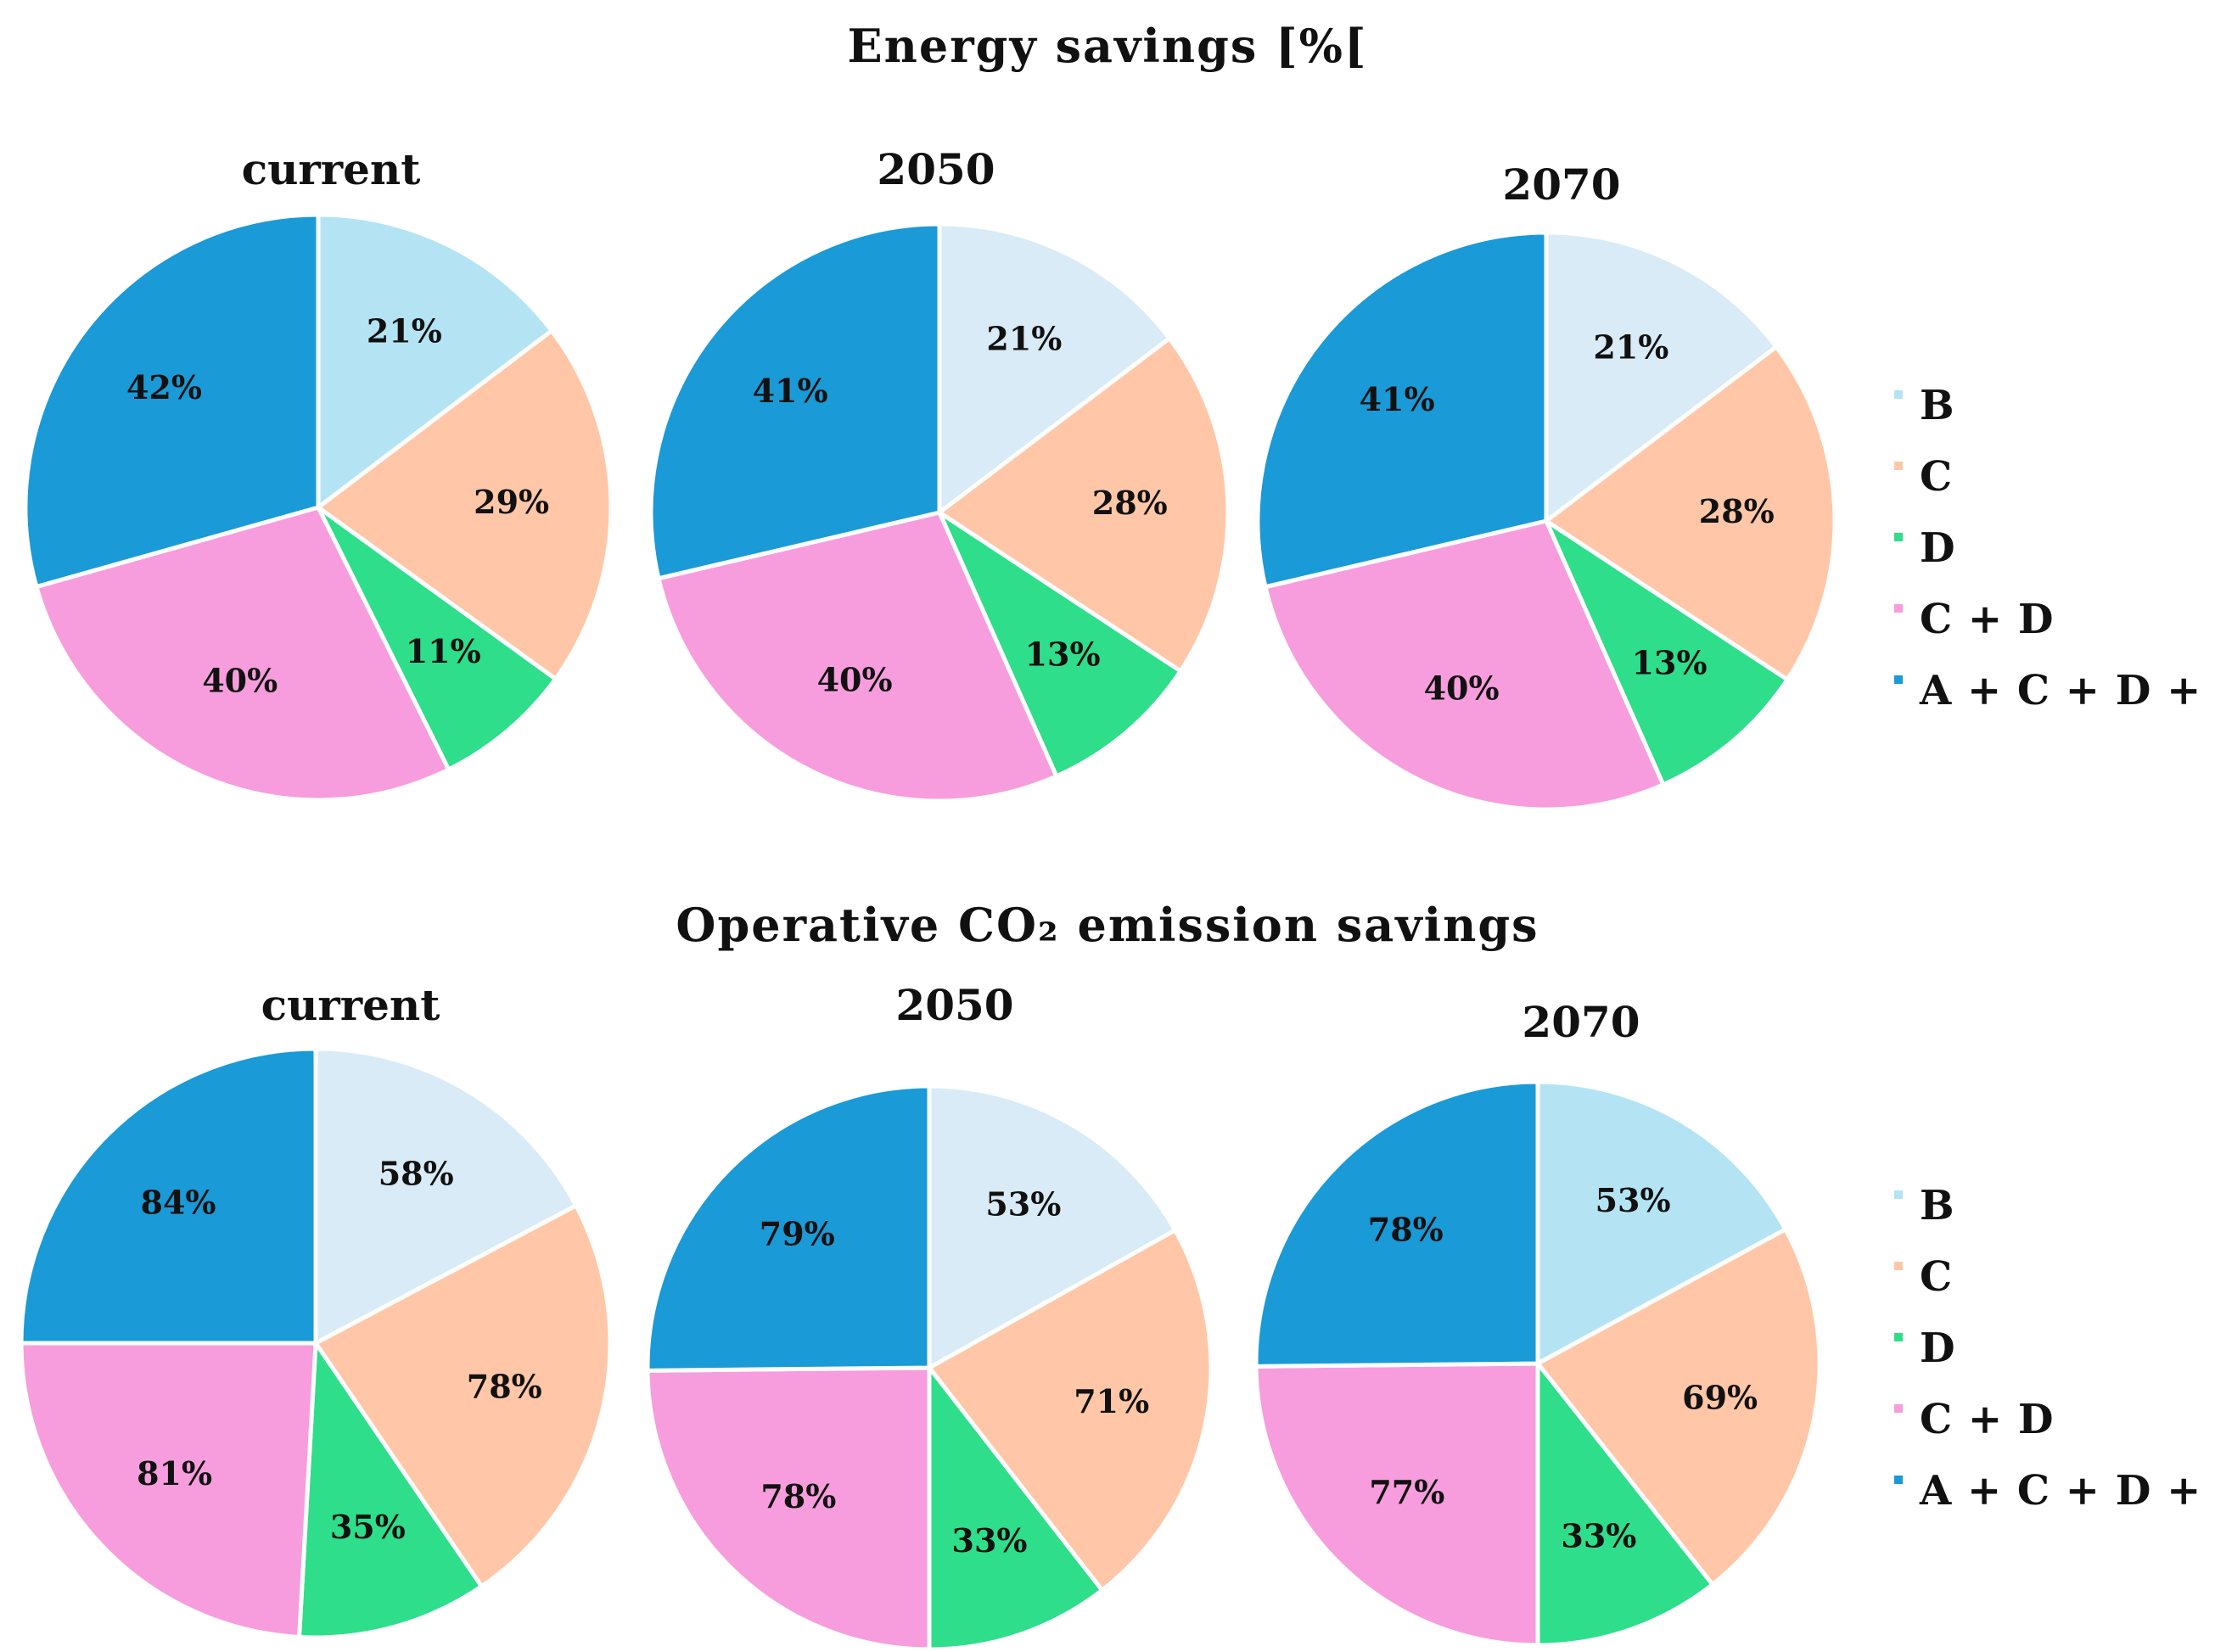 The width and height of the screenshot is (2215, 1652). What do you see at coordinates (1111, 1401) in the screenshot?
I see `pie-data-label-c: 71%` at bounding box center [1111, 1401].